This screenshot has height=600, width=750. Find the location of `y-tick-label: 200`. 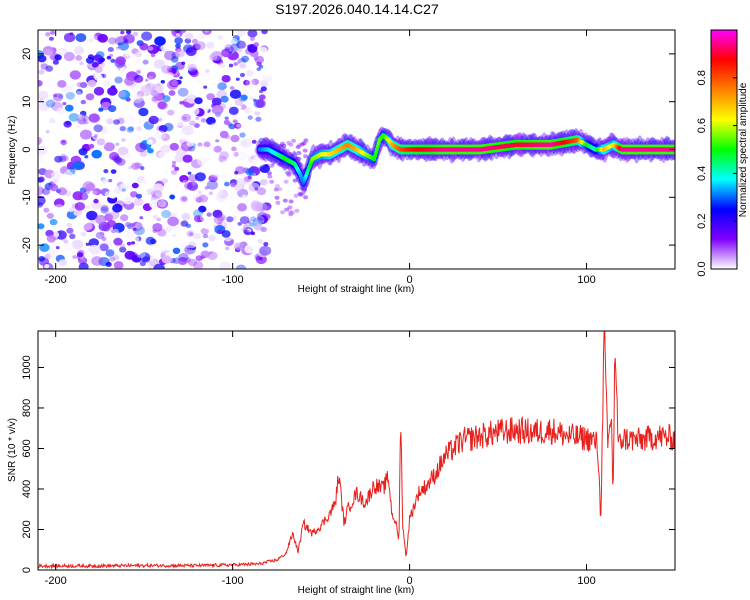

y-tick-label: 200 is located at coordinates (27, 529).